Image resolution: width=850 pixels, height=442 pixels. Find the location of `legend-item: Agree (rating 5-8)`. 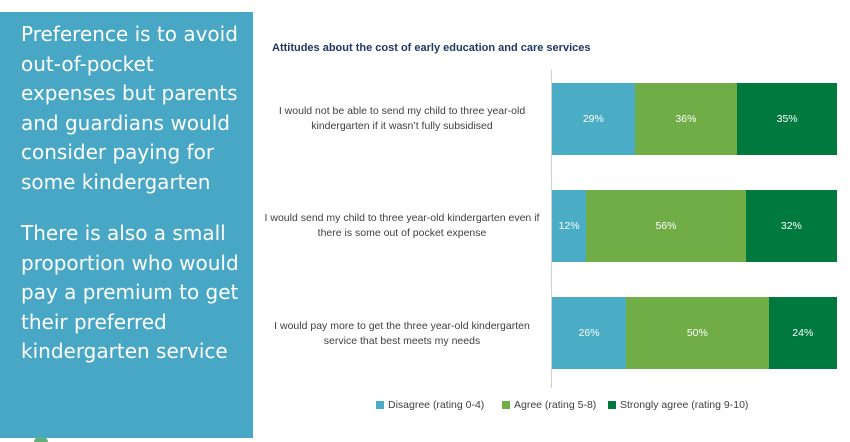

legend-item: Agree (rating 5-8) is located at coordinates (549, 405).